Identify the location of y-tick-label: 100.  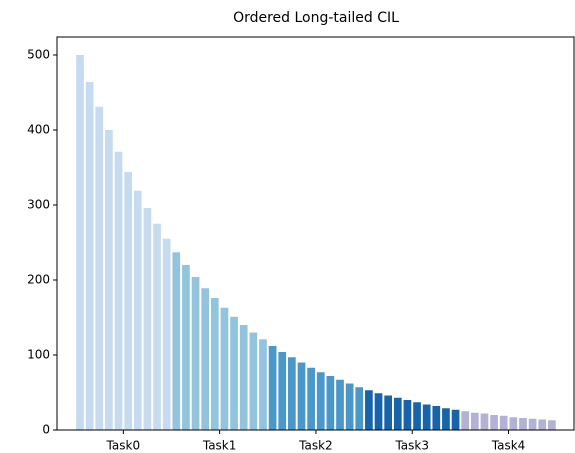
(38, 355).